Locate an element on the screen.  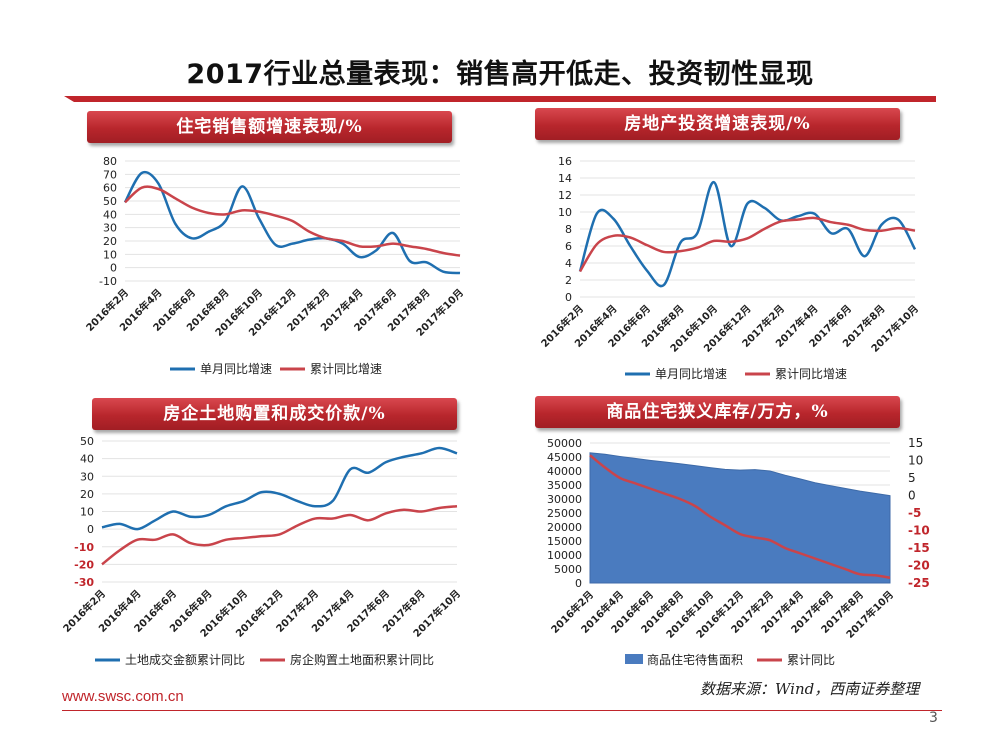
y-tick-label: 14 is located at coordinates (565, 178).